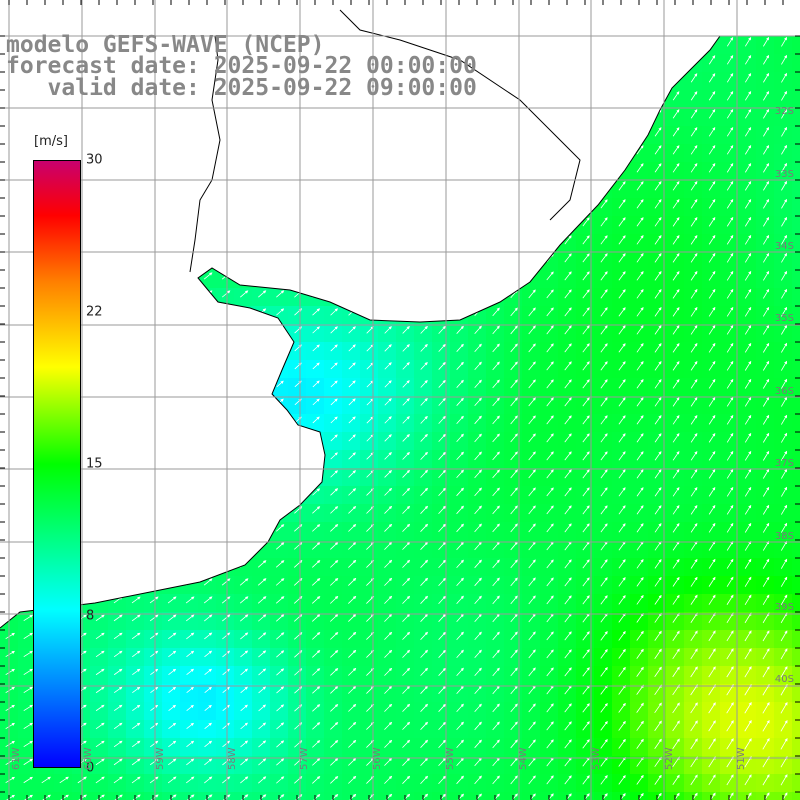 The width and height of the screenshot is (800, 800). What do you see at coordinates (741, 758) in the screenshot?
I see `lon-label: 51W` at bounding box center [741, 758].